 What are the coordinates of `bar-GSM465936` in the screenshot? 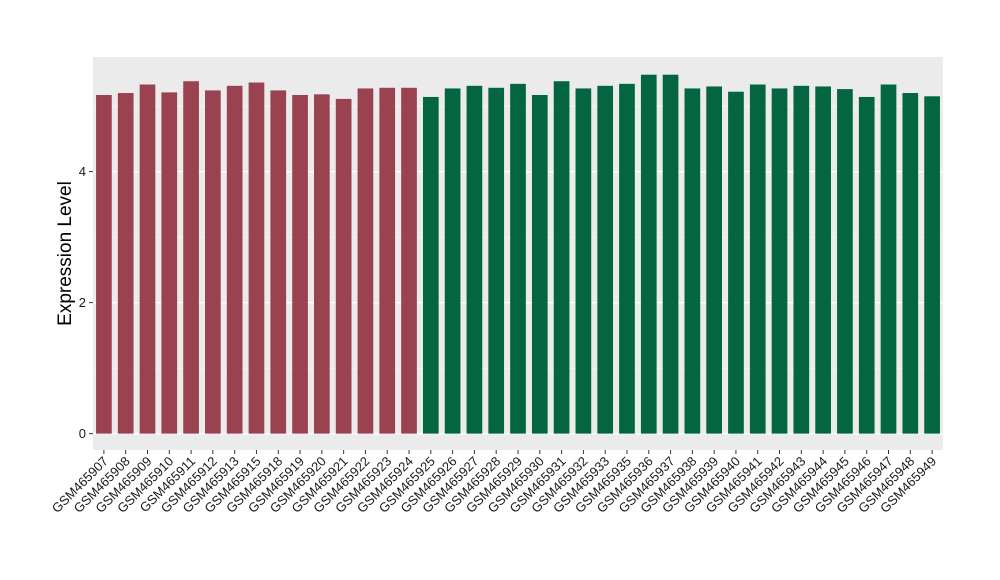 It's located at (648, 254).